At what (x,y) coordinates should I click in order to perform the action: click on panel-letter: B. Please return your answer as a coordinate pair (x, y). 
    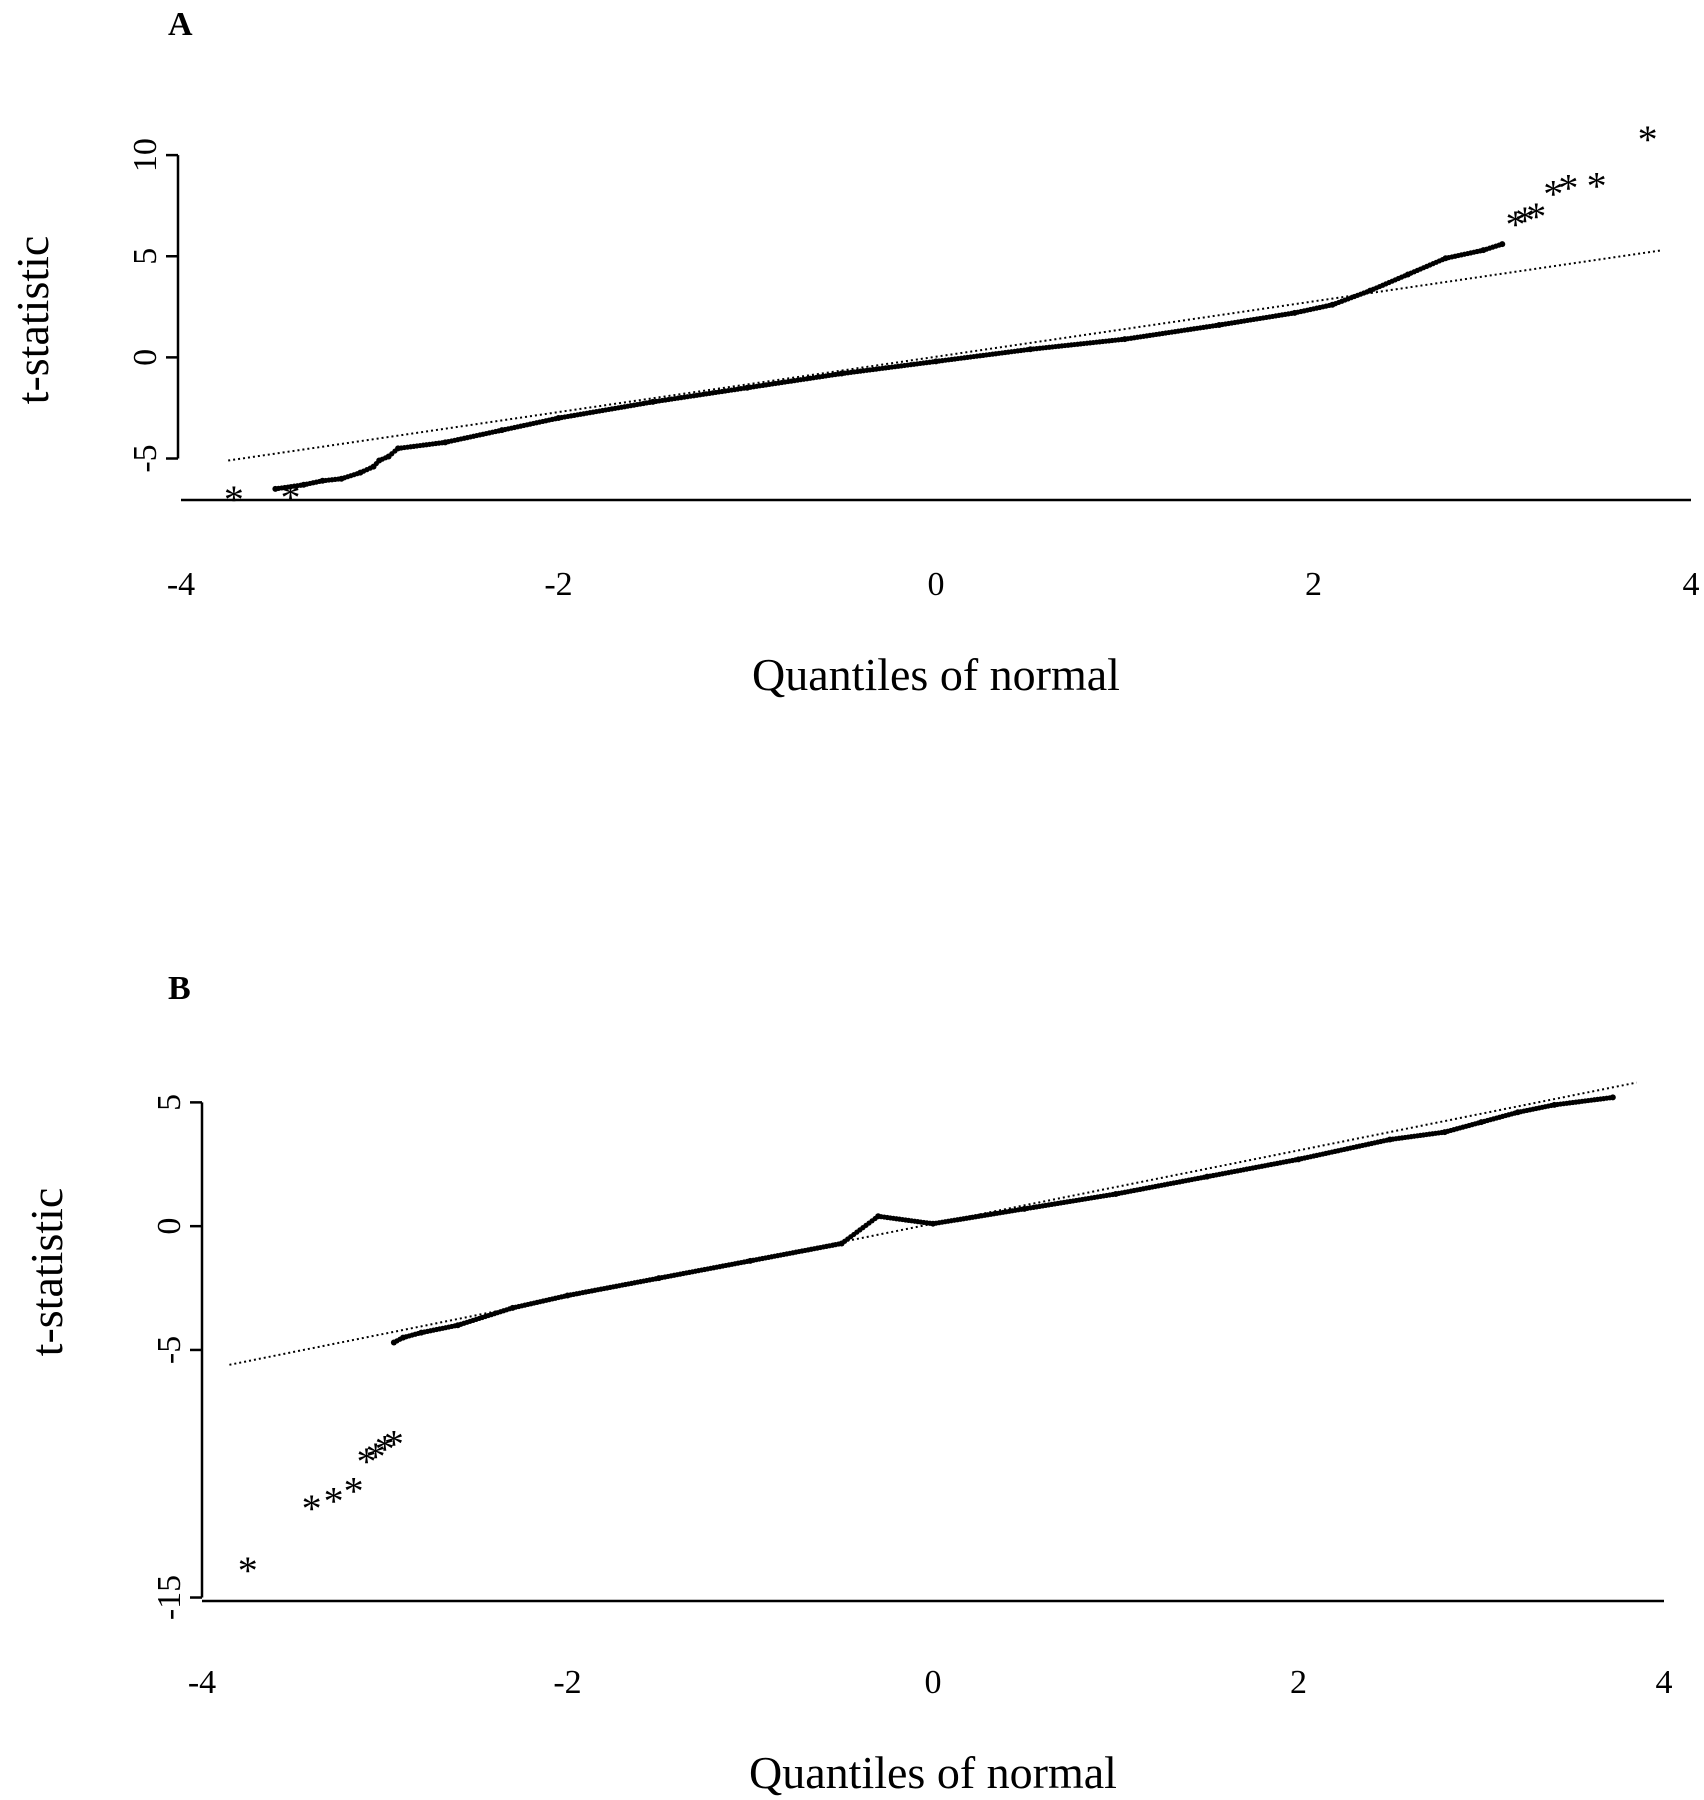
    Looking at the image, I should click on (179, 988).